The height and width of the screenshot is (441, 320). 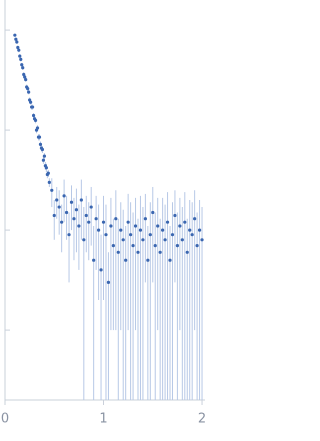 What do you see at coordinates (201, 419) in the screenshot?
I see `x-tick-label: 2` at bounding box center [201, 419].